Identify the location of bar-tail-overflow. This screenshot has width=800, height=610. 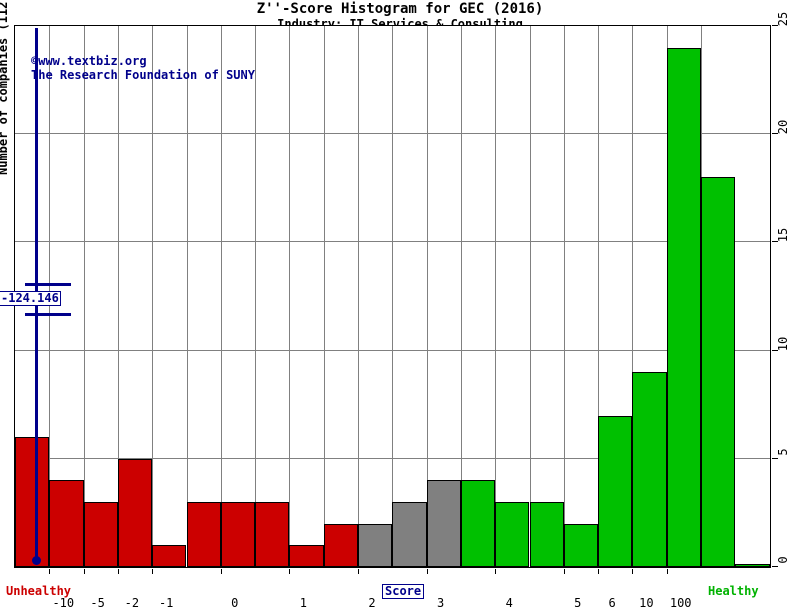
(752, 565).